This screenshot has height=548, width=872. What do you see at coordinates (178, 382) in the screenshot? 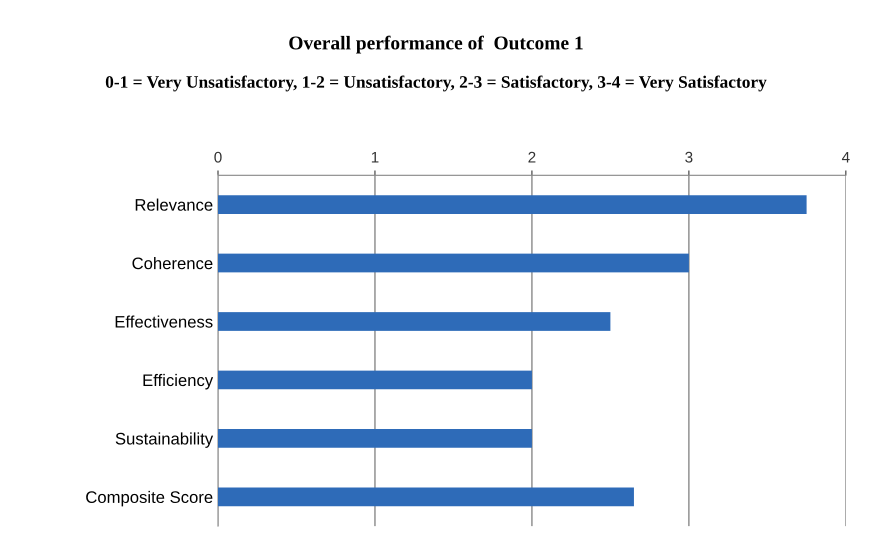
I see `y-tick-label: Efficiency` at bounding box center [178, 382].